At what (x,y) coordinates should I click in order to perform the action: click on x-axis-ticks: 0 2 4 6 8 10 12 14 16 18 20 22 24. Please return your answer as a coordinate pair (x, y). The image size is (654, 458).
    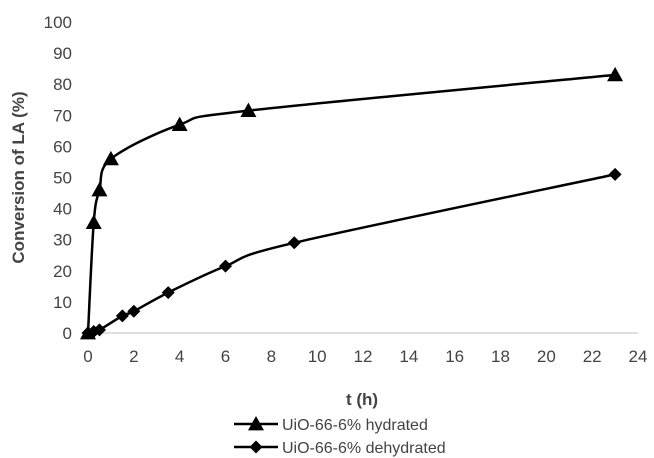
    Looking at the image, I should click on (365, 356).